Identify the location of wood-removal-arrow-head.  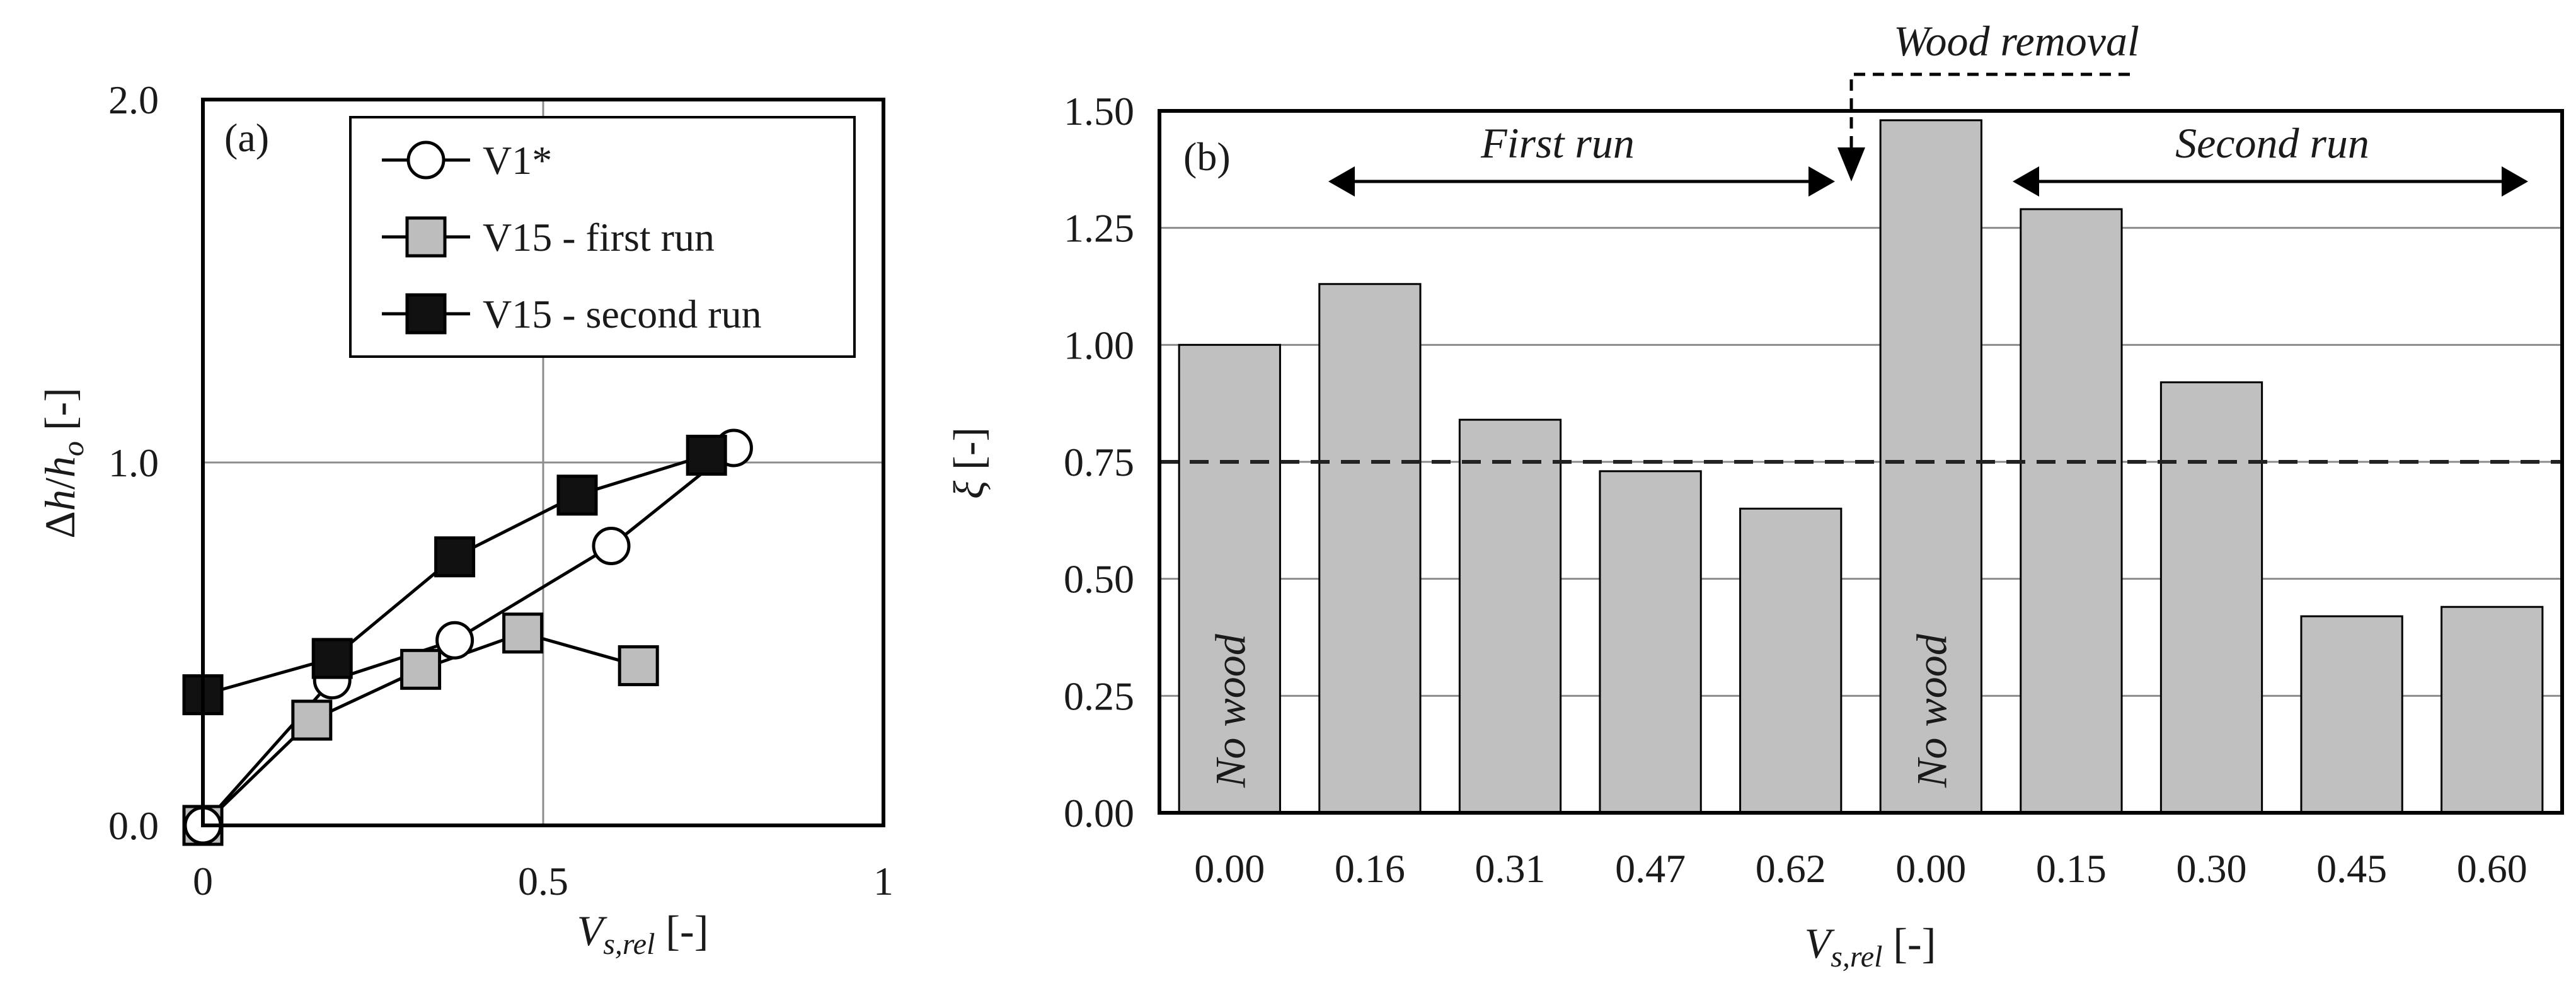
(1851, 164).